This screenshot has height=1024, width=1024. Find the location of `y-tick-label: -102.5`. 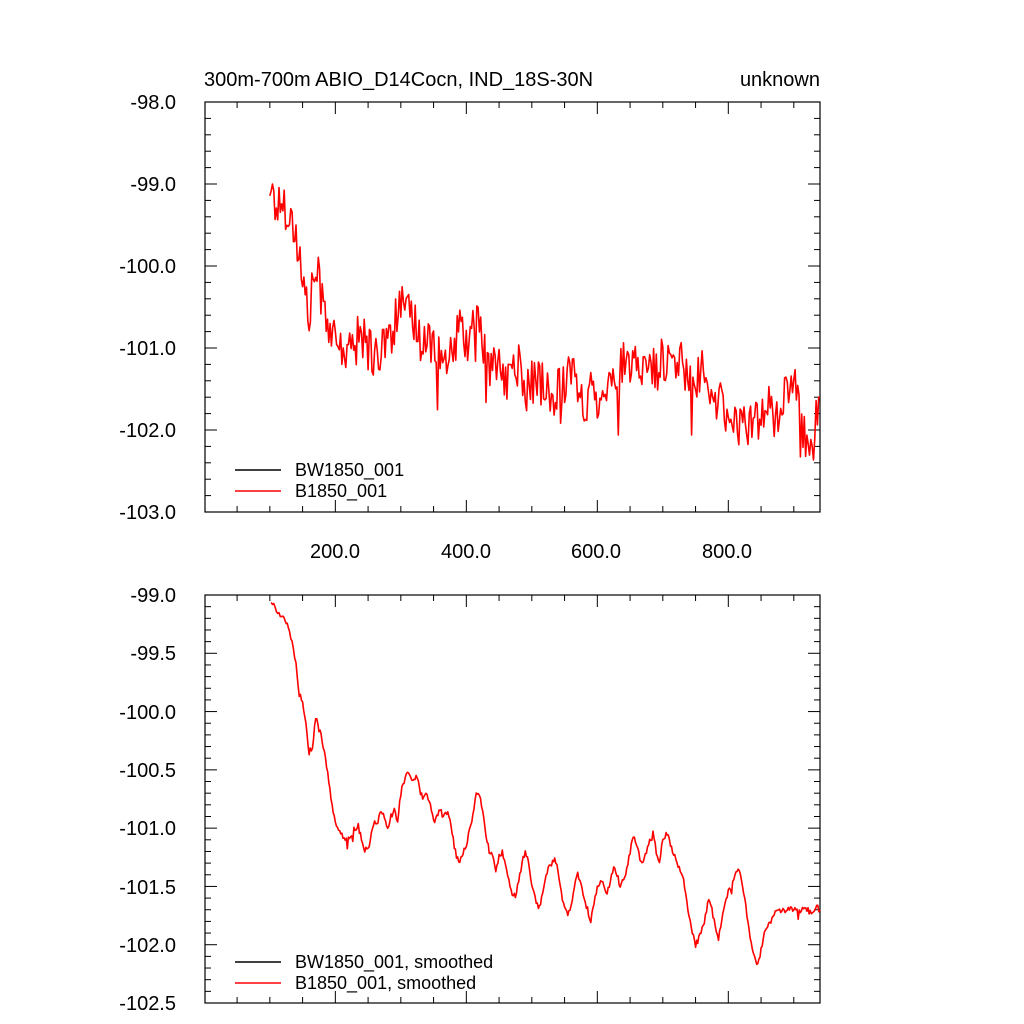

y-tick-label: -102.5 is located at coordinates (147, 1004).